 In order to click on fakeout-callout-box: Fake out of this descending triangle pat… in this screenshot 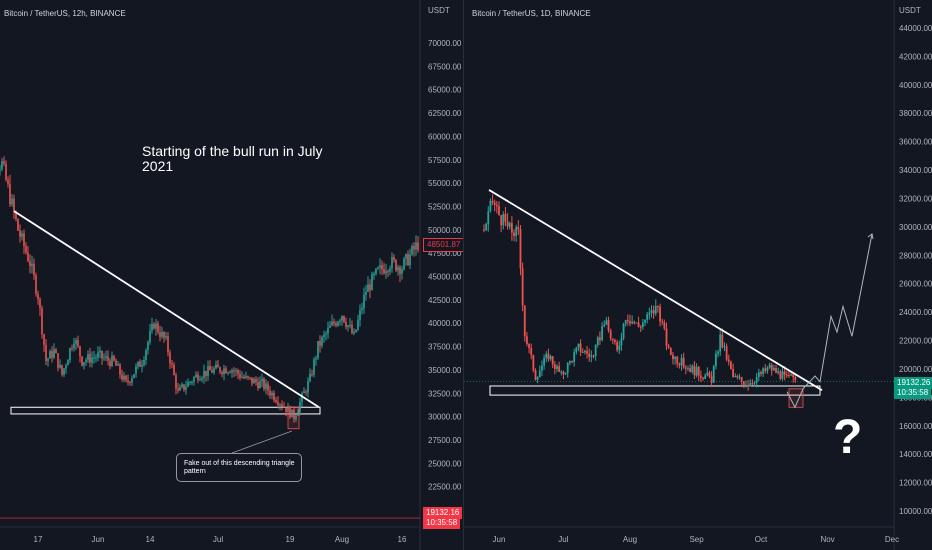, I will do `click(239, 467)`.